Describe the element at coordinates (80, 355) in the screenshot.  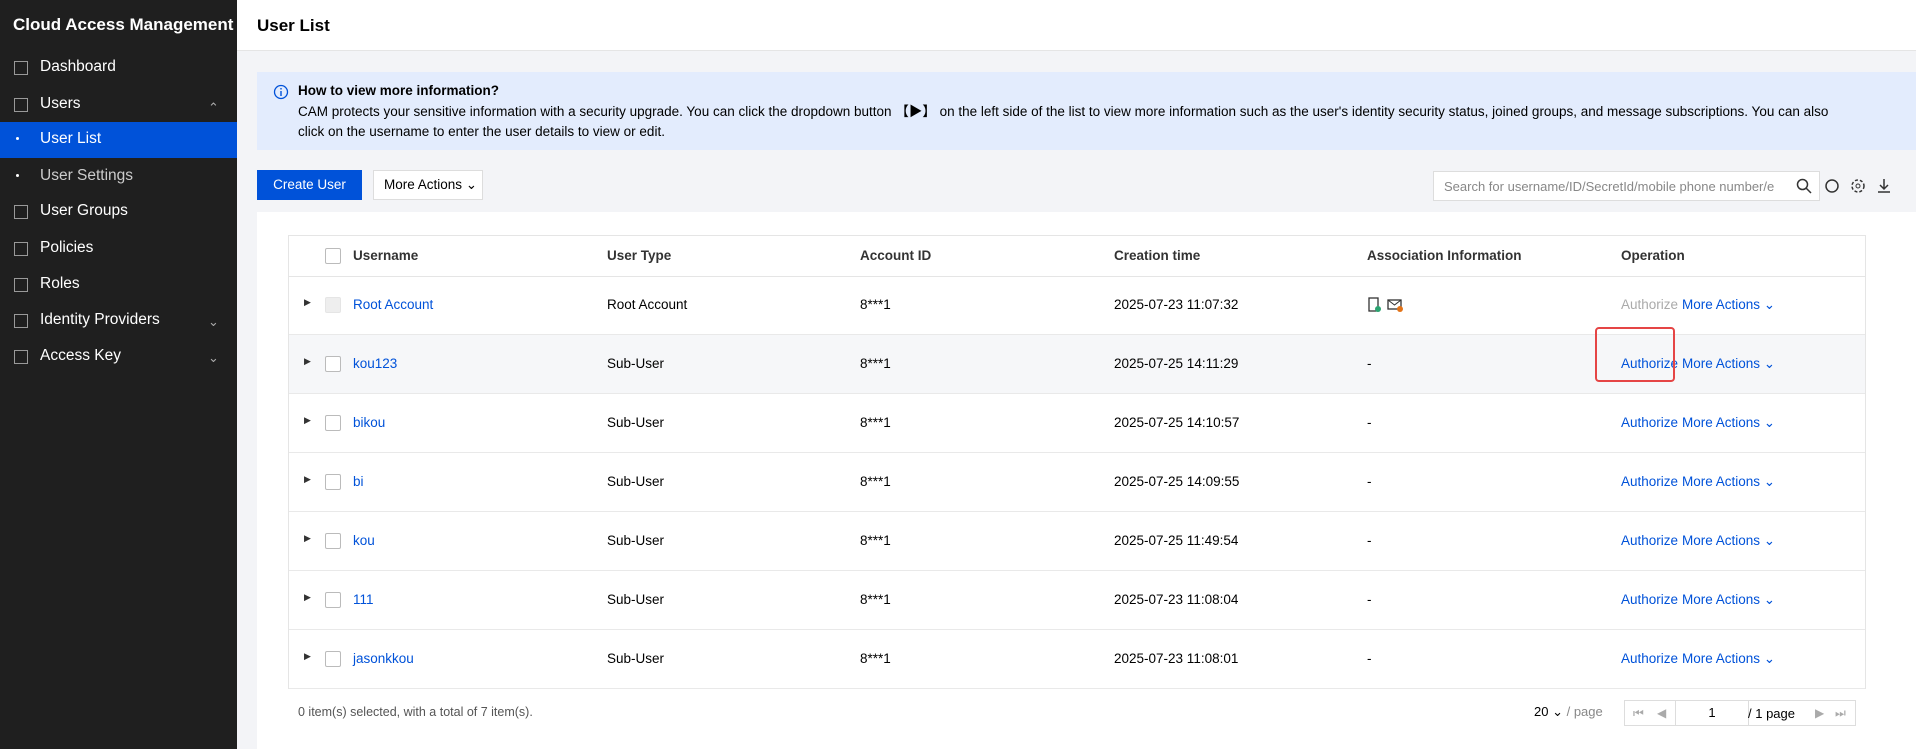
I see `nav-item: Access Key` at that location.